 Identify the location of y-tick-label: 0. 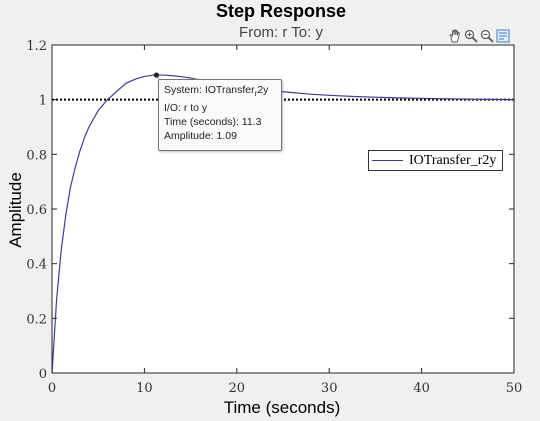
(43, 374).